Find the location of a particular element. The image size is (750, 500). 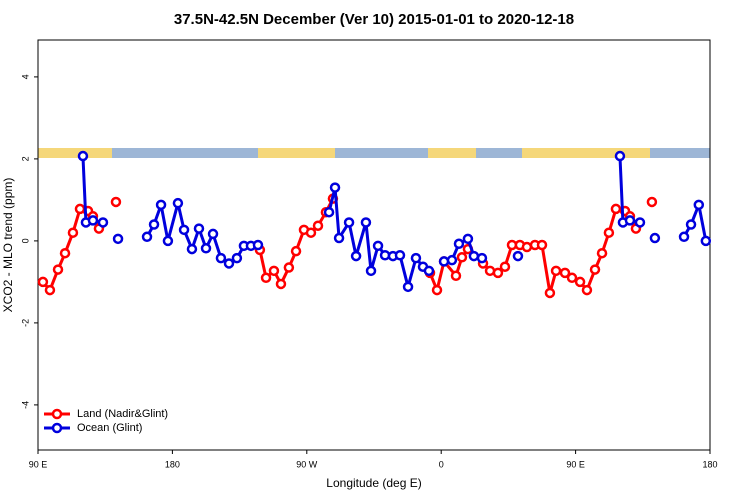

x-tick-label: 0 is located at coordinates (441, 464).